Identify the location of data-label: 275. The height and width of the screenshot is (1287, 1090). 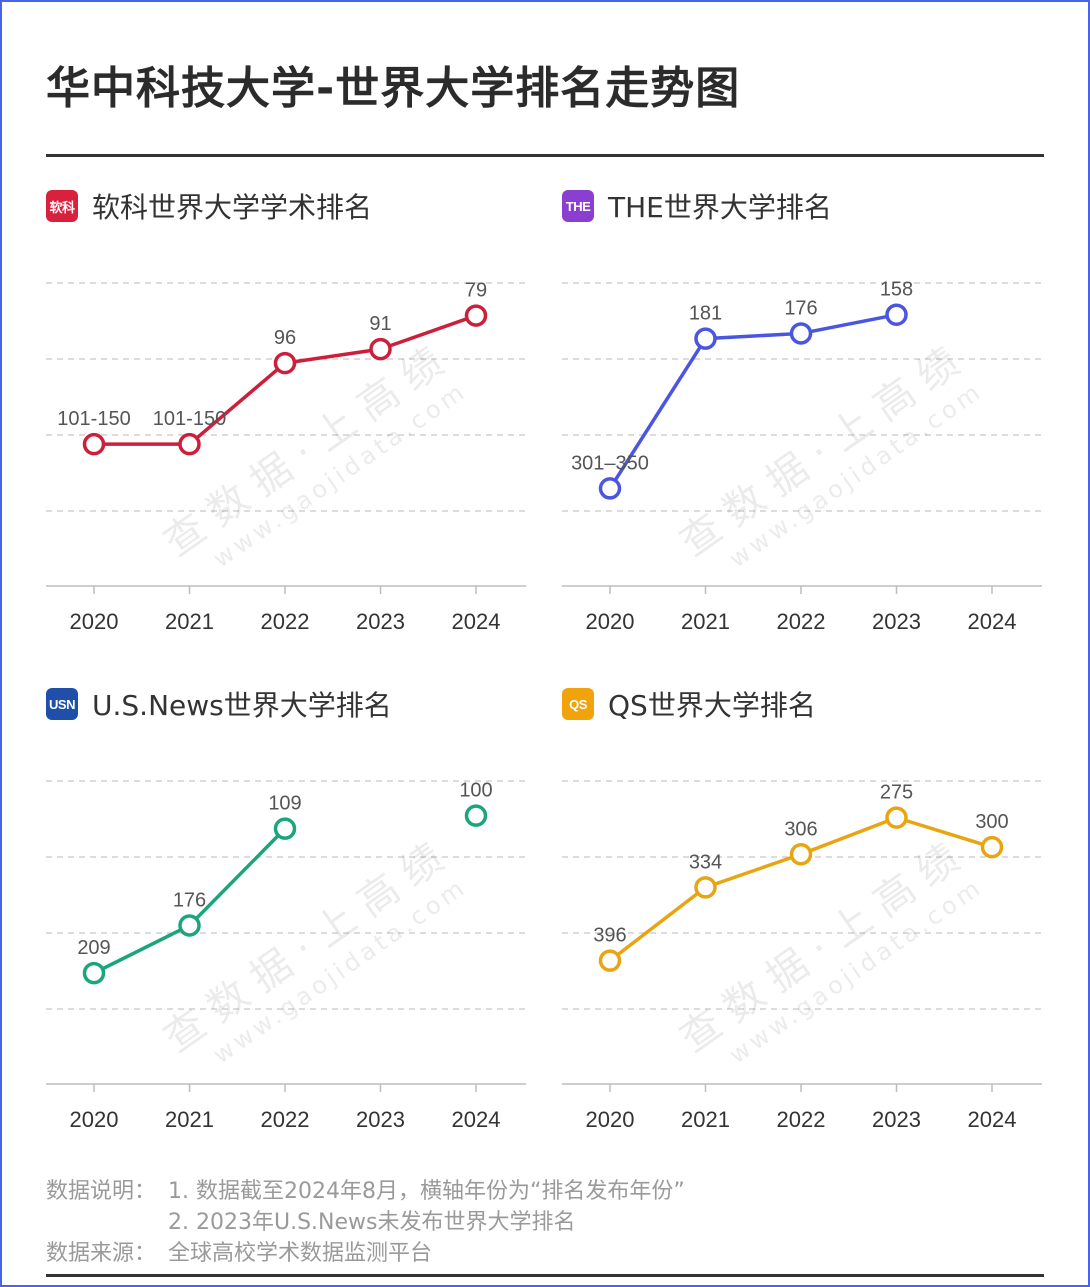
(896, 793).